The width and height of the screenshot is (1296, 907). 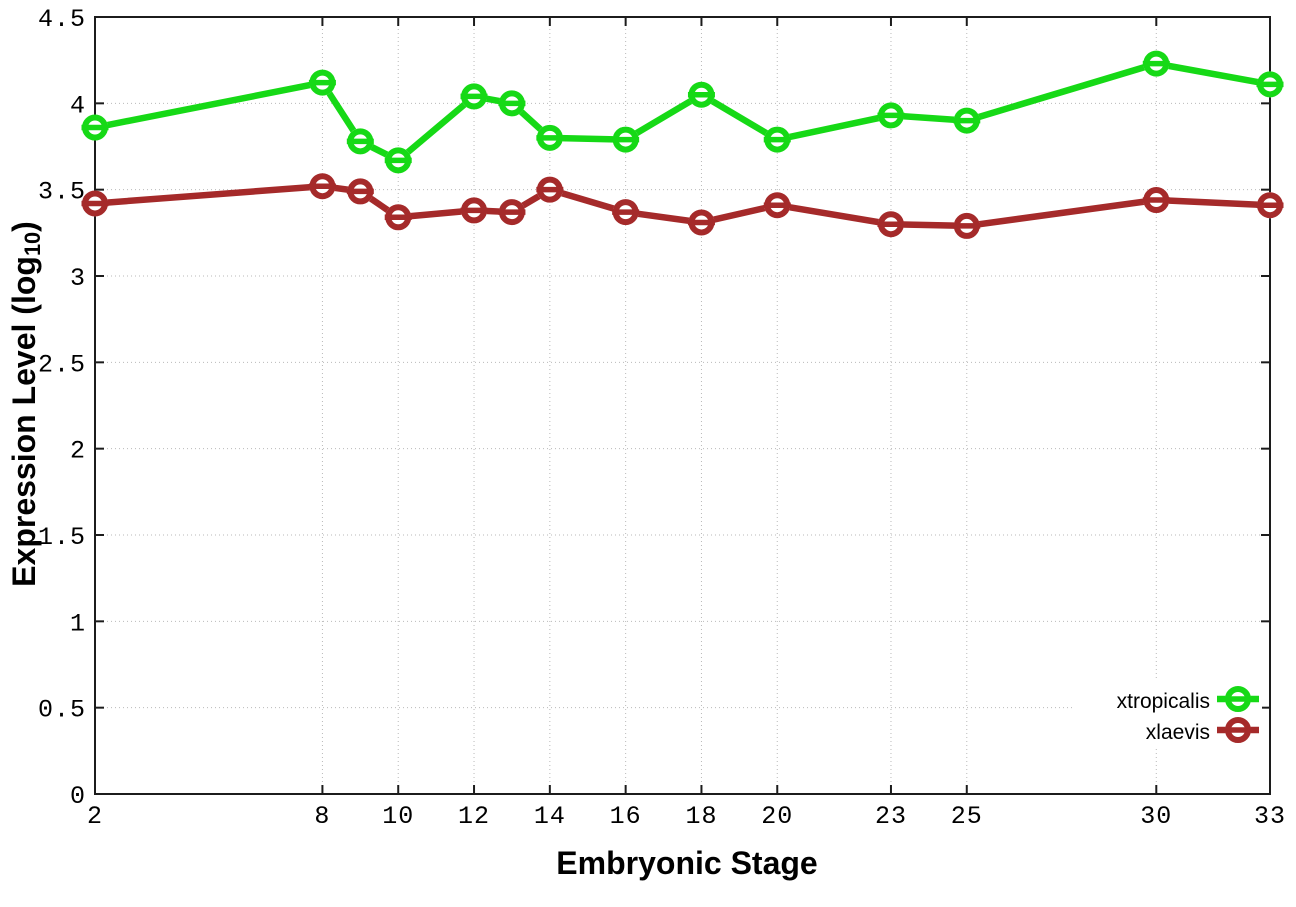 I want to click on legend-label-xlaevis: xlaevis, so click(x=1178, y=732).